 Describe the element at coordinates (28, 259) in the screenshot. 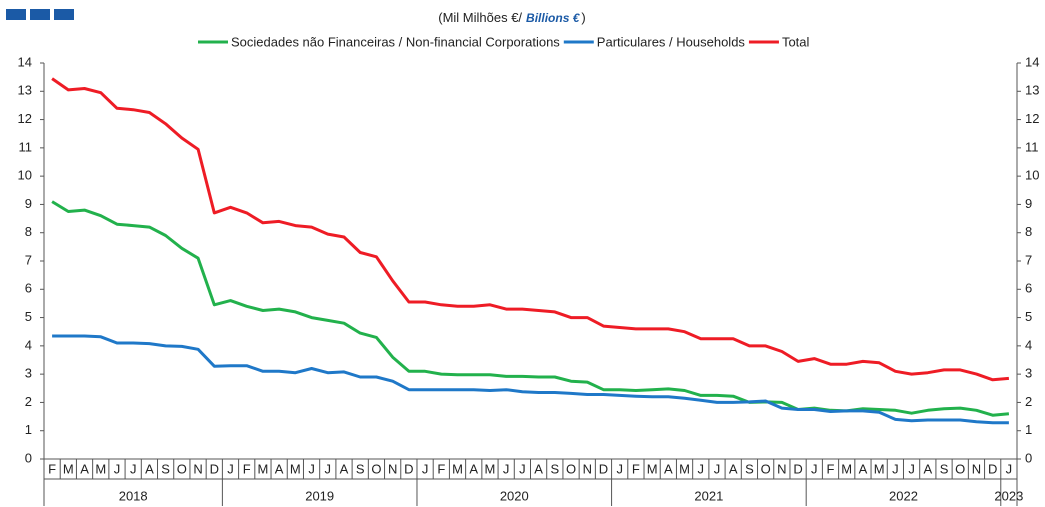

I see `y-tick-label: 7` at that location.